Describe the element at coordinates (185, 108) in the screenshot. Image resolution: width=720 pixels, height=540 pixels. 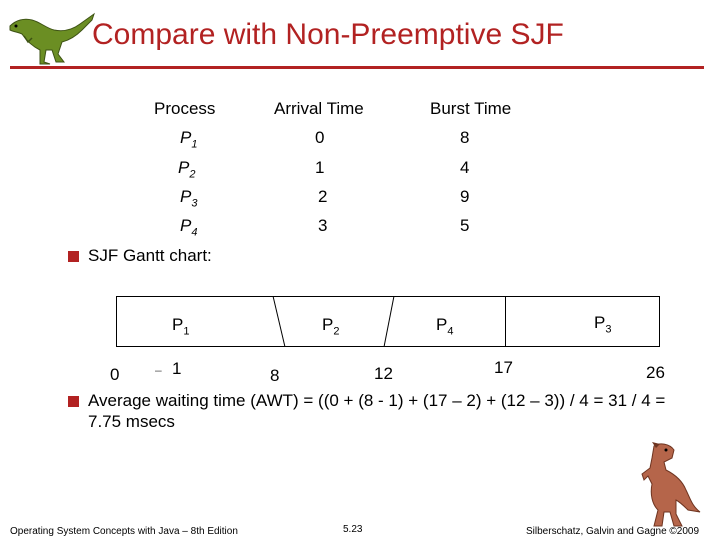
I see `header-process: Process` at that location.